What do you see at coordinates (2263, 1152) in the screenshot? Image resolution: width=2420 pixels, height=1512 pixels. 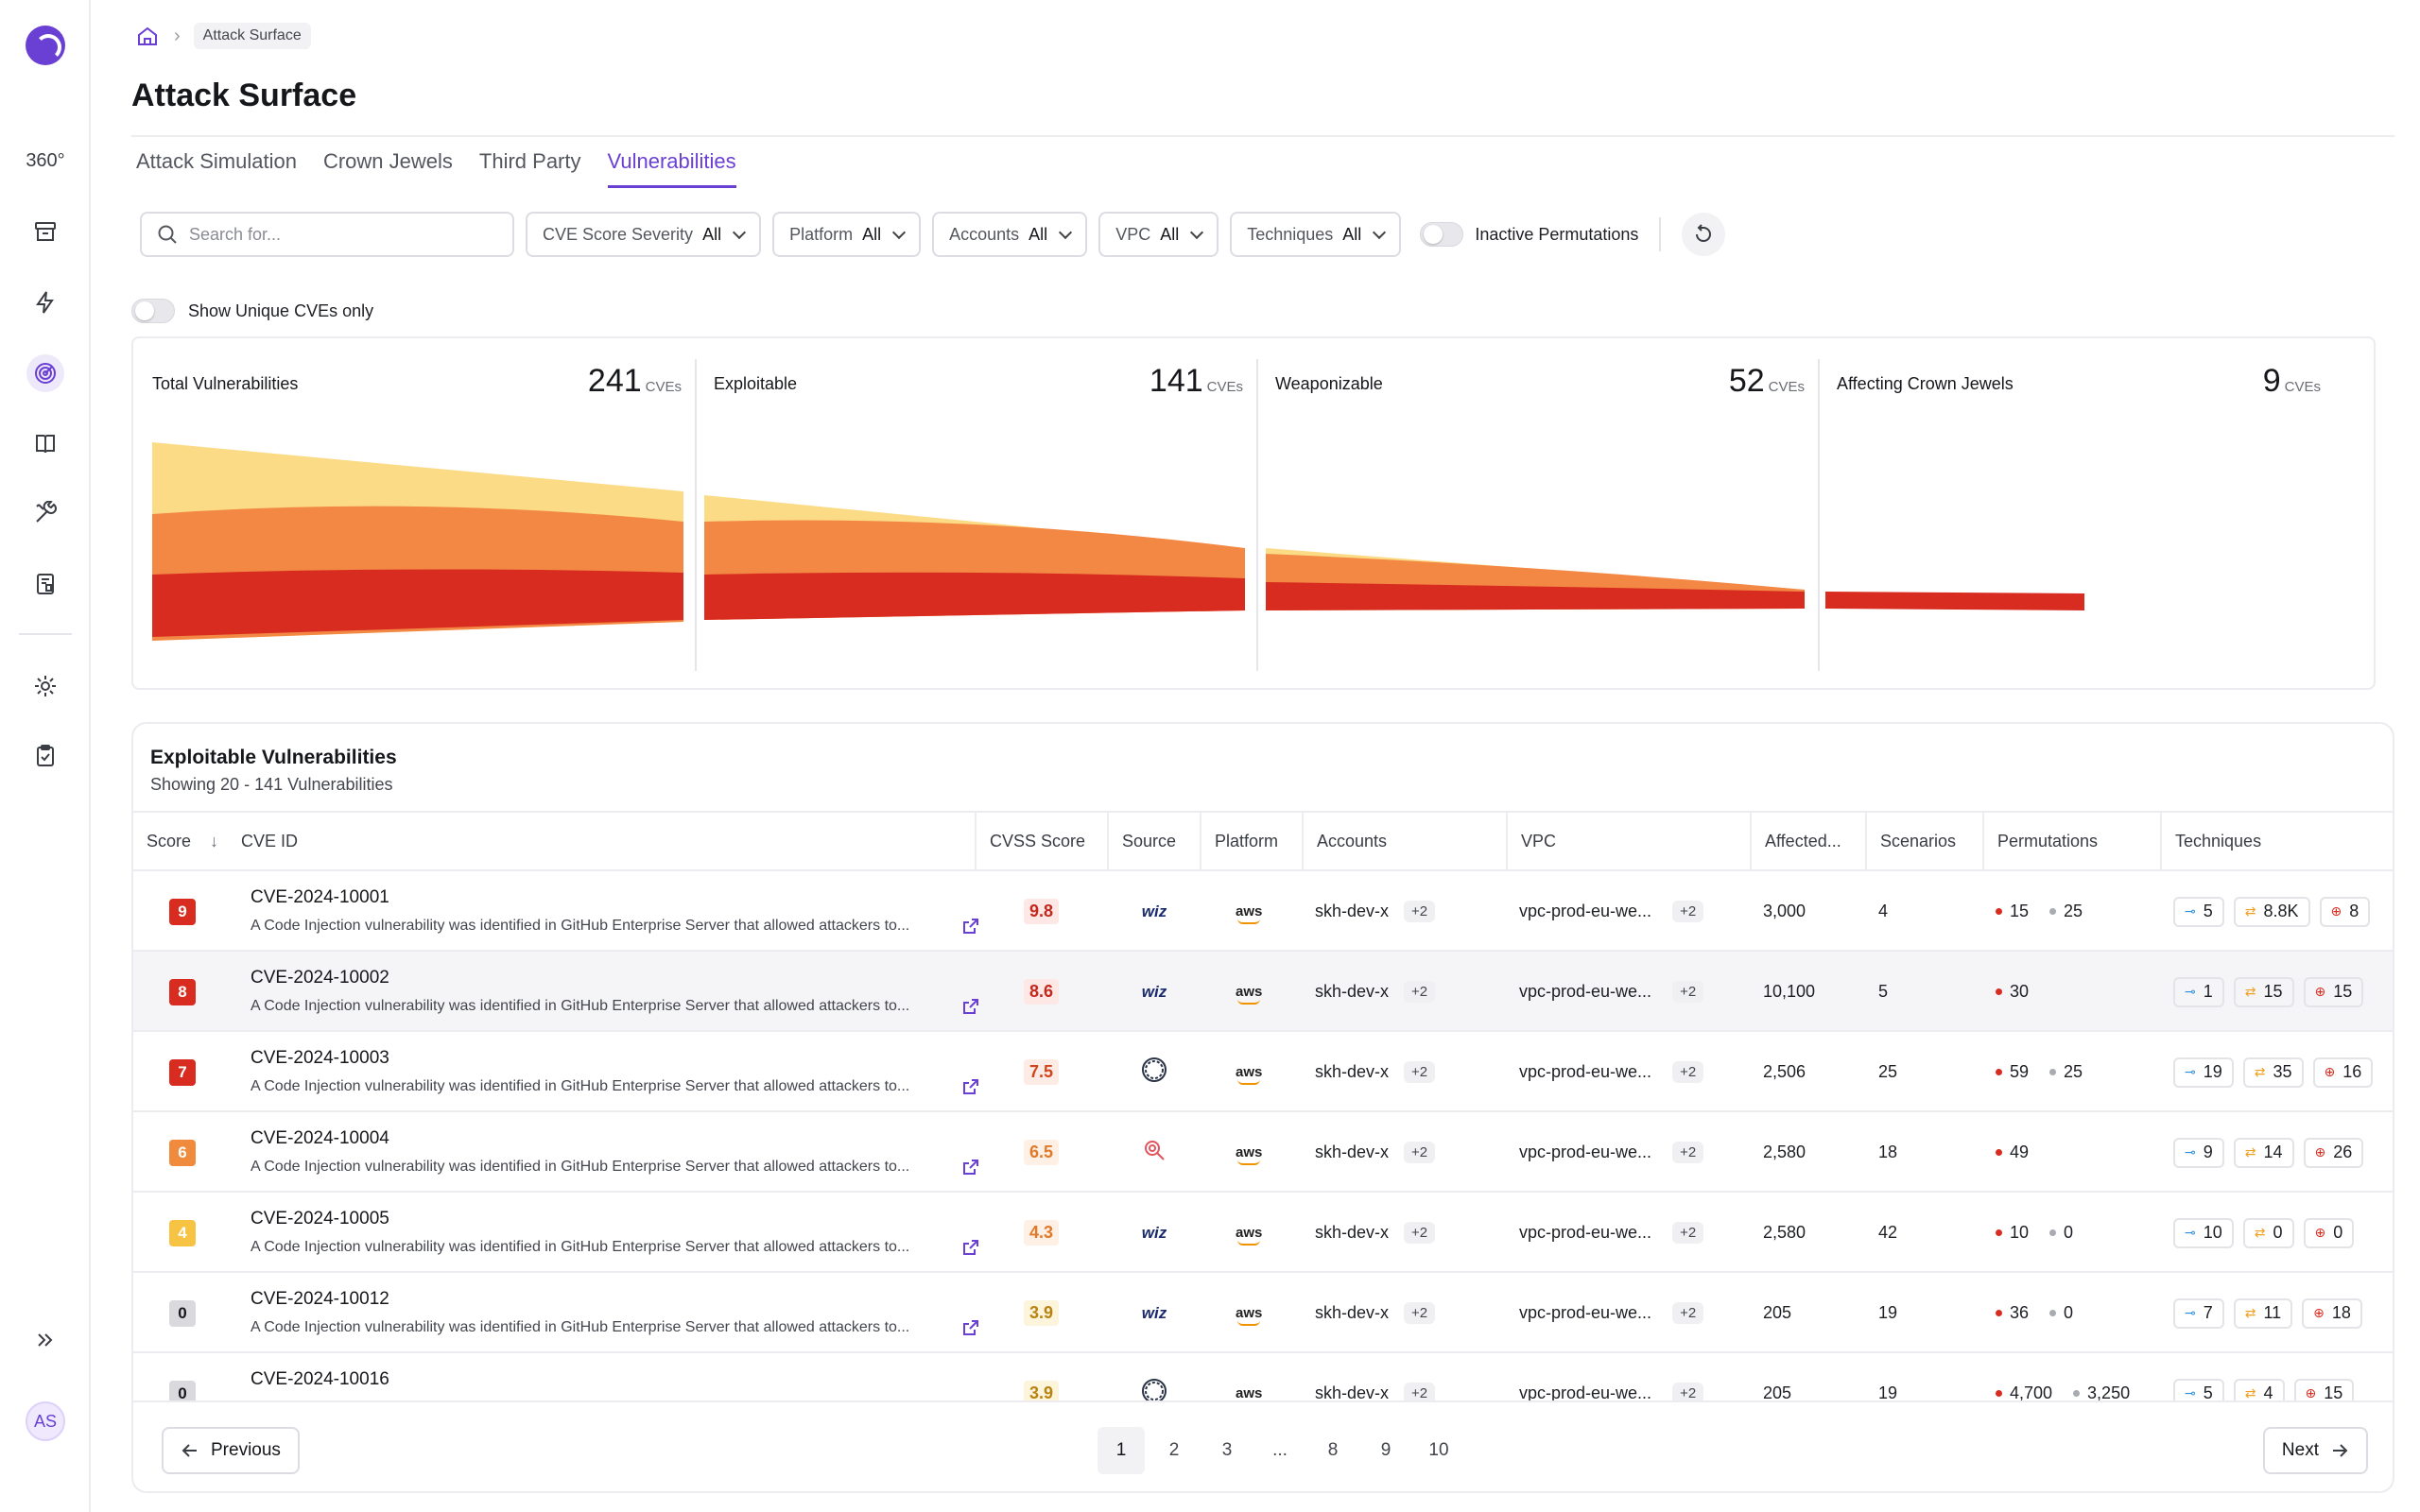 I see `technique-badge-b: ⇄ 14` at bounding box center [2263, 1152].